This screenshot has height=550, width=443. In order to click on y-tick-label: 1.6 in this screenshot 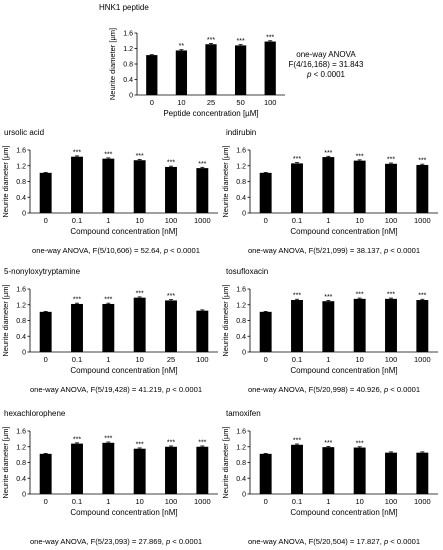, I will do `click(241, 432)`.